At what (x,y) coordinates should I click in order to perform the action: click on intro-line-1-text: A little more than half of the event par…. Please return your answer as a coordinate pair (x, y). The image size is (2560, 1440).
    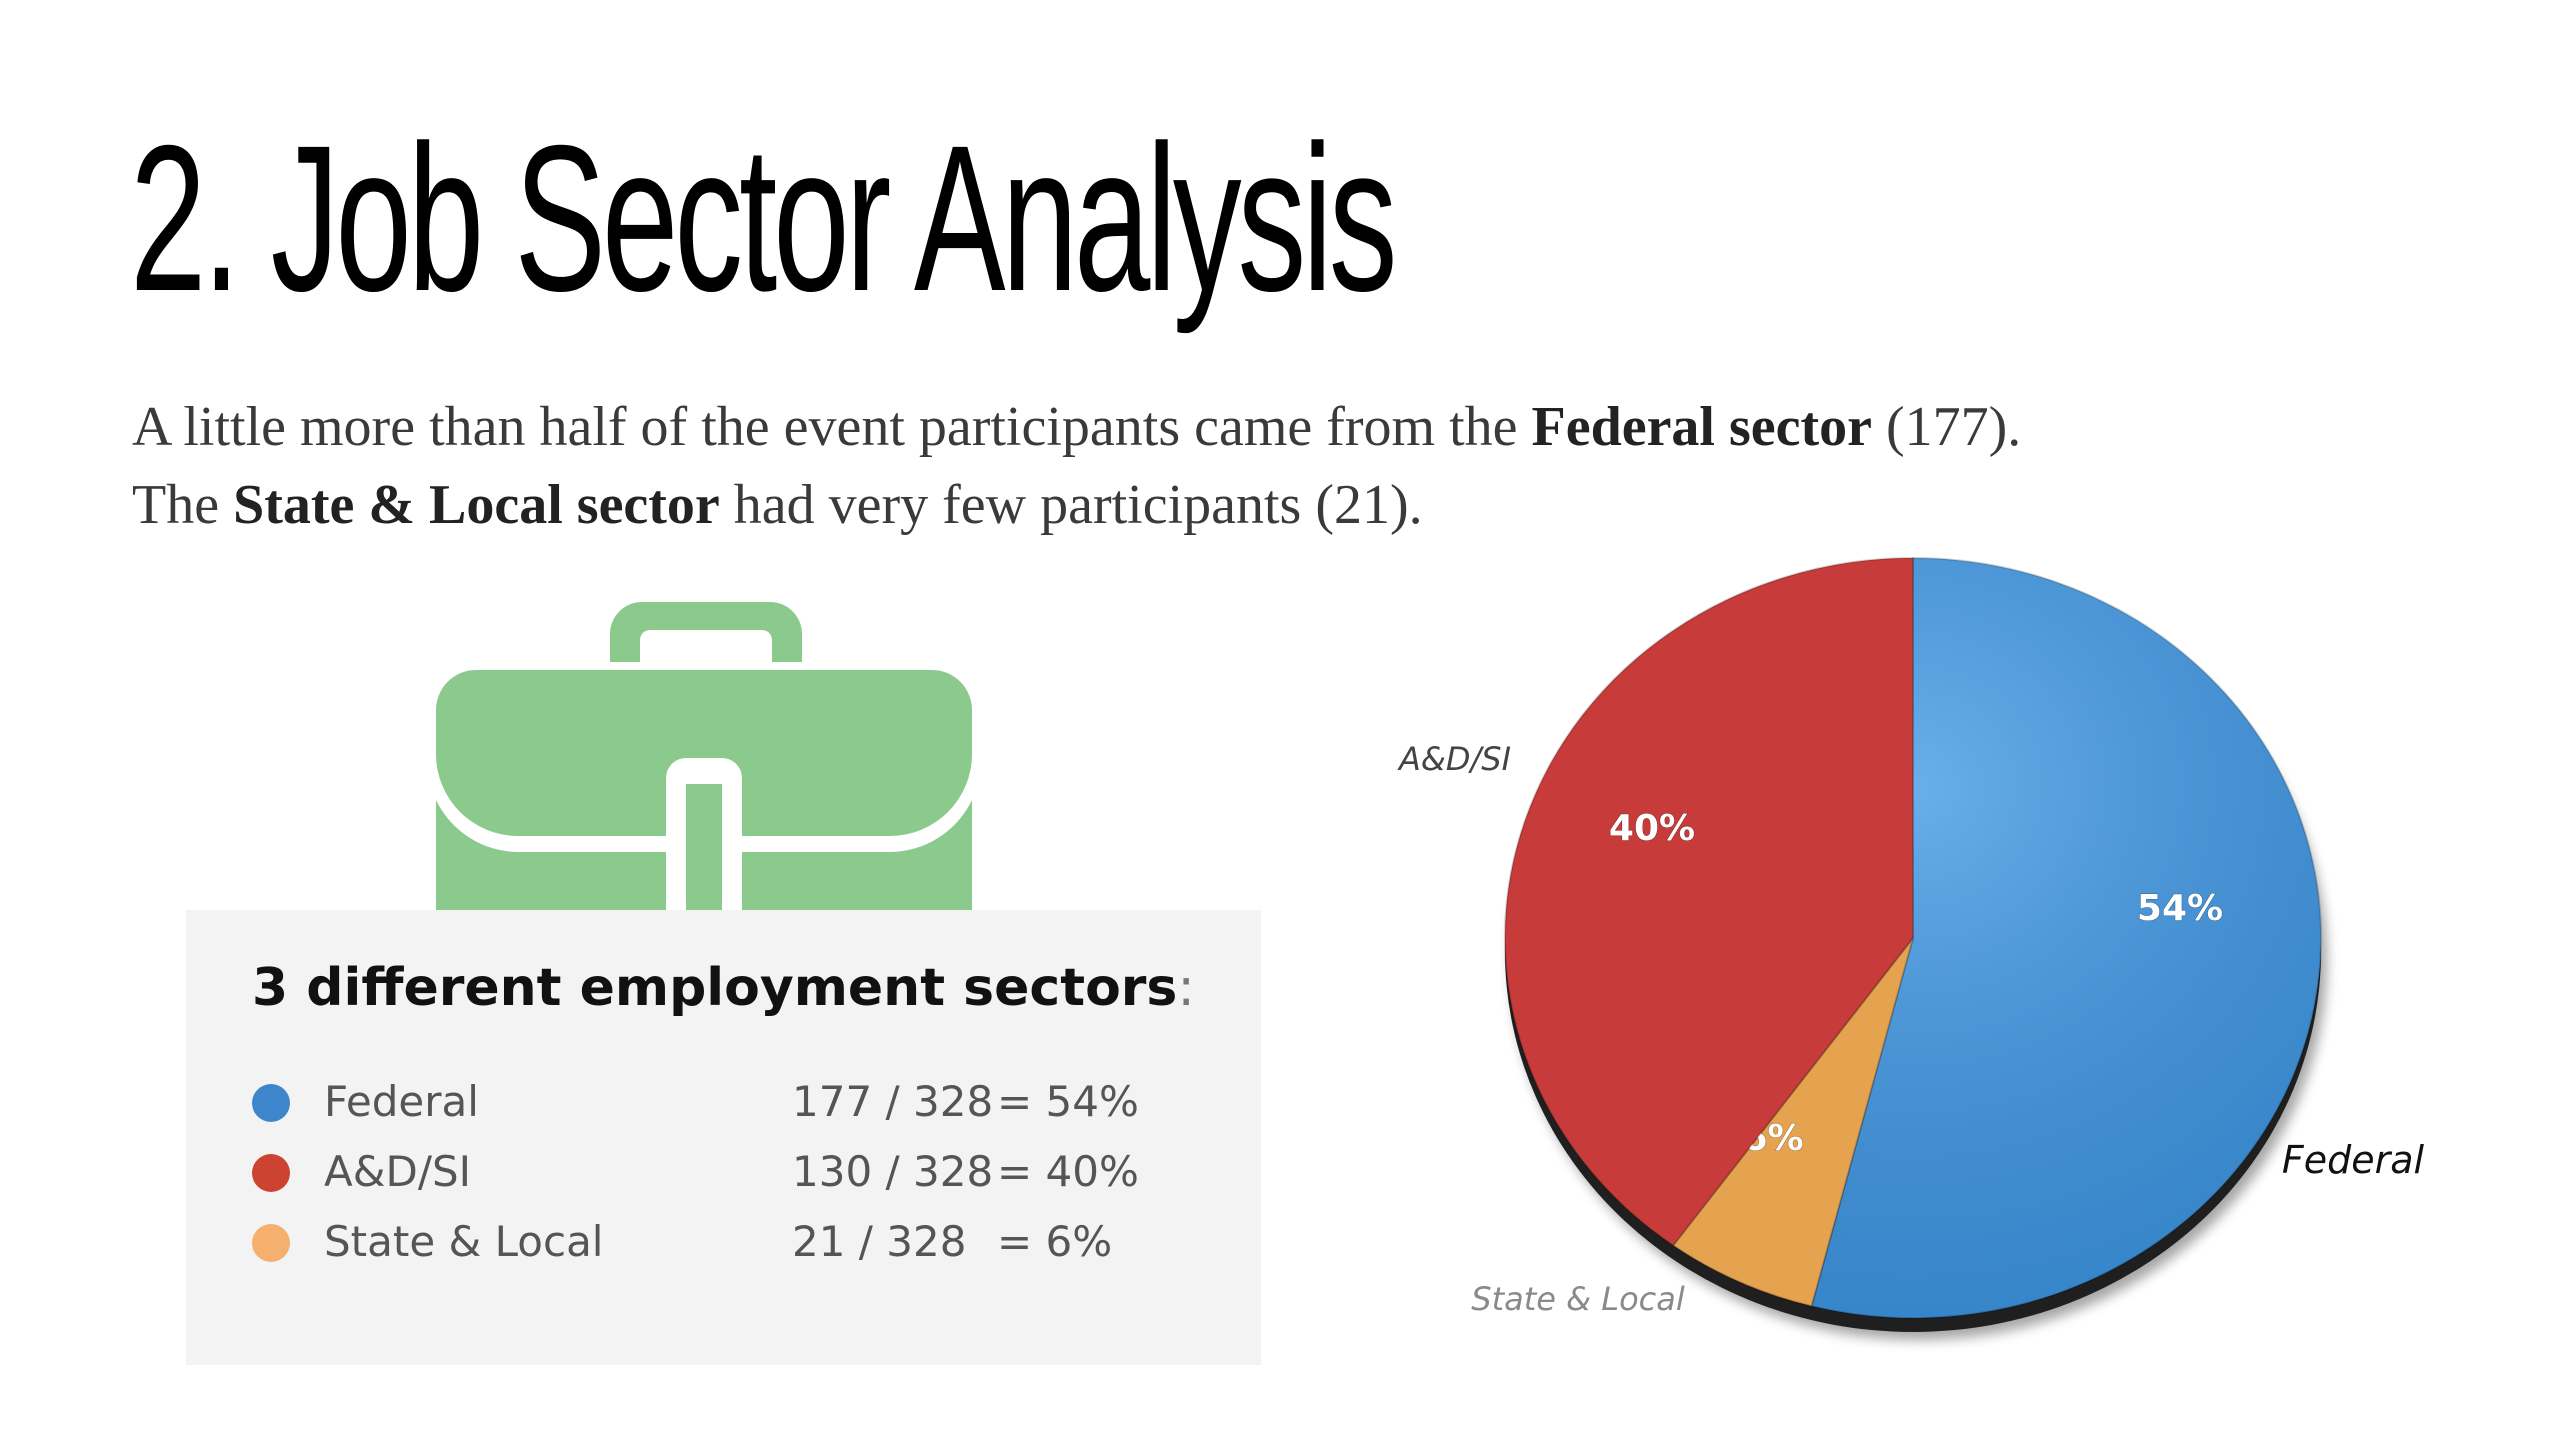
    Looking at the image, I should click on (832, 427).